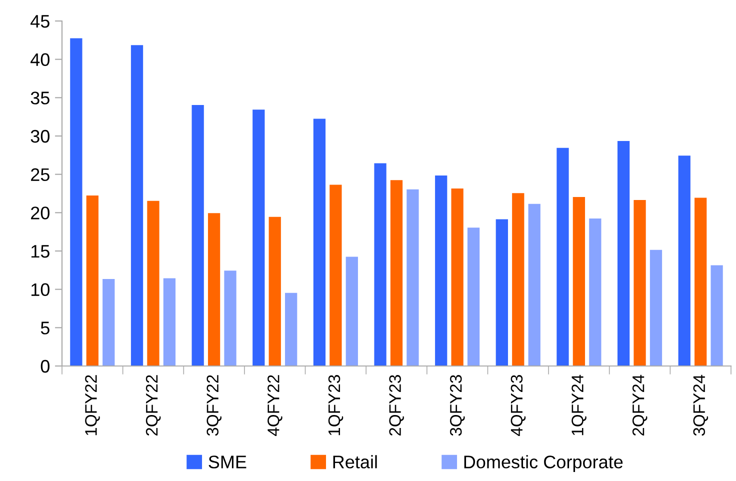 This screenshot has height=481, width=736. I want to click on y-tick-label: 45, so click(40, 21).